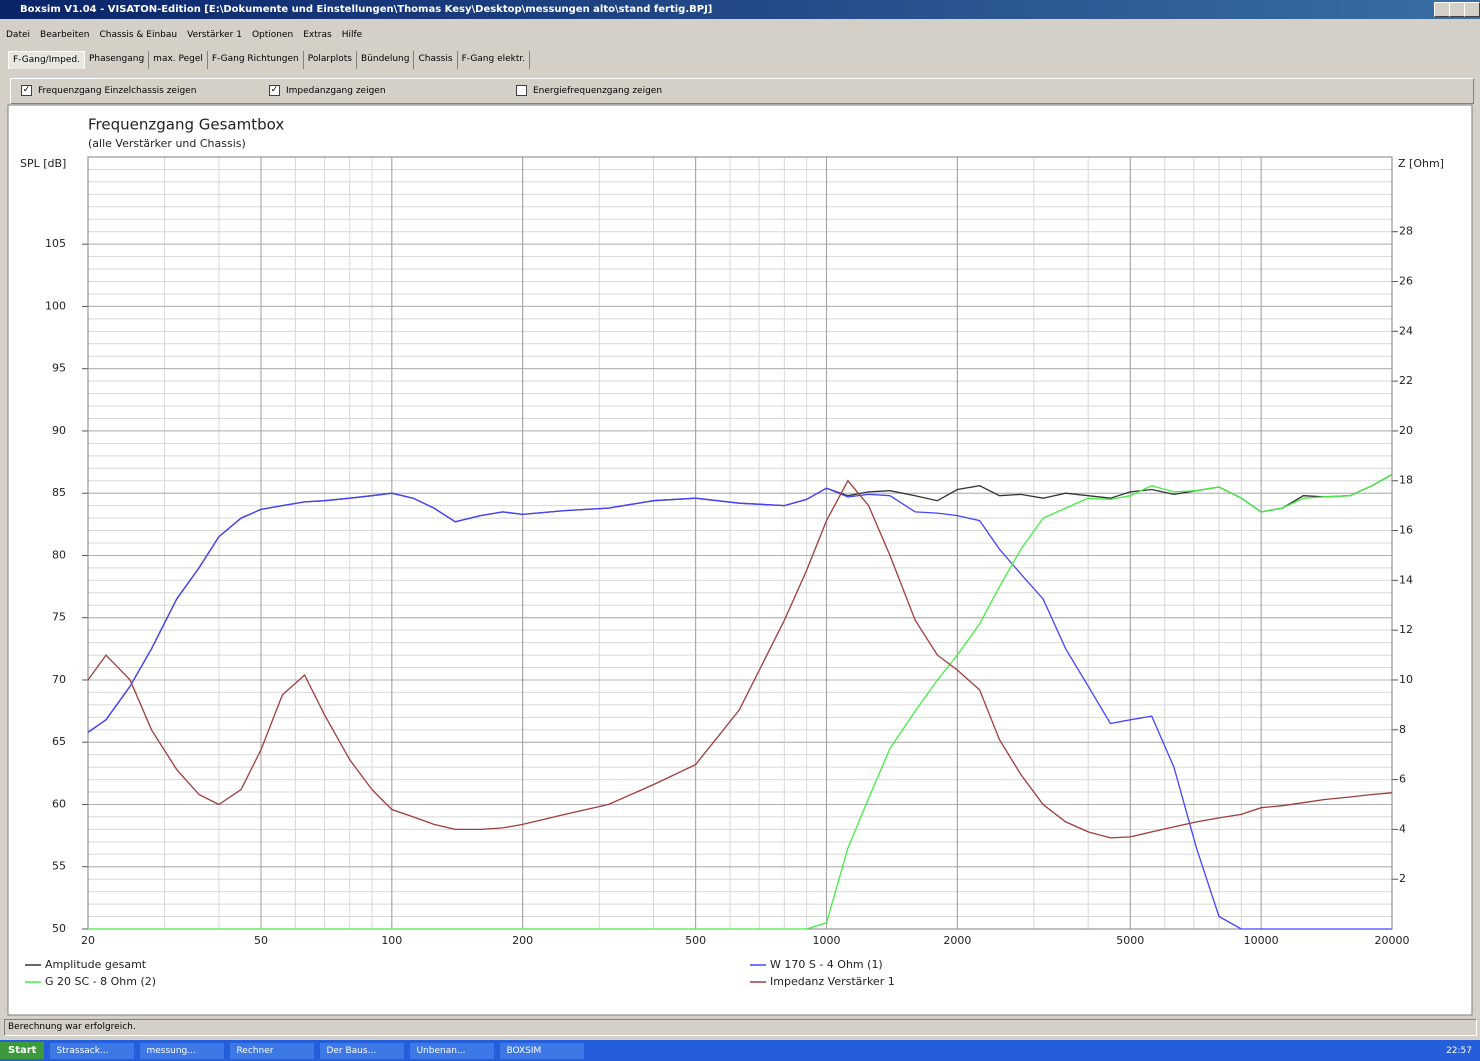 This screenshot has height=1061, width=1480. What do you see at coordinates (1406, 380) in the screenshot?
I see `y2-tick-label: 22` at bounding box center [1406, 380].